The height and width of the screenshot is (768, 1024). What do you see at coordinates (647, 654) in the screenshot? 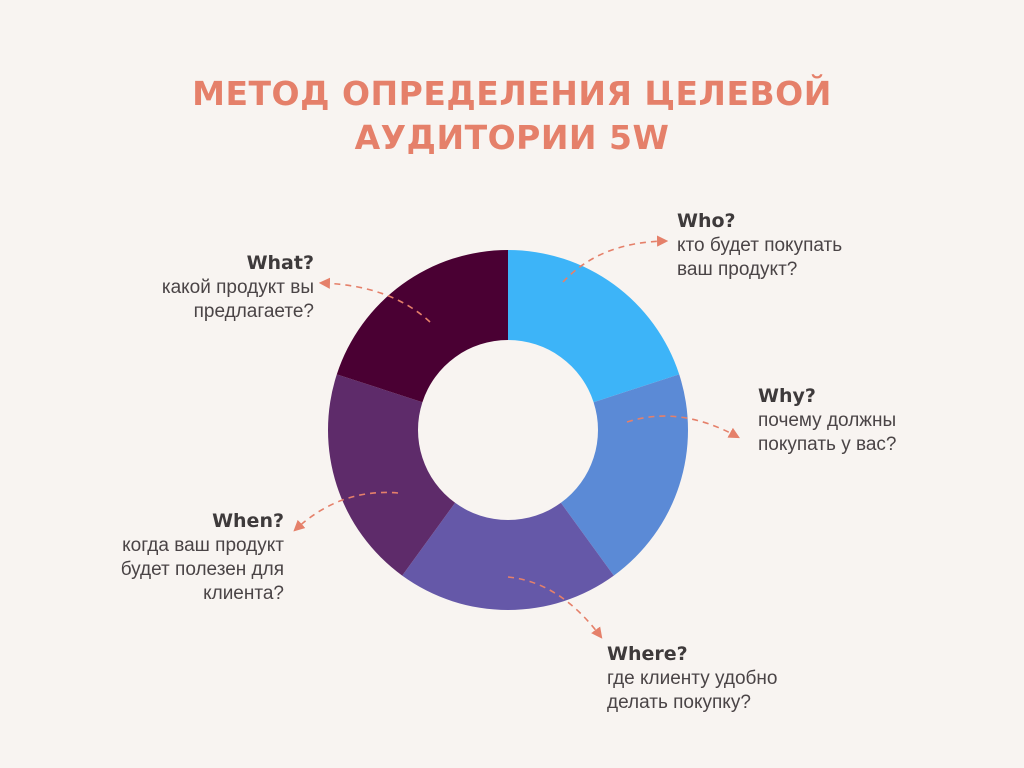
I see `question-where: Where?` at bounding box center [647, 654].